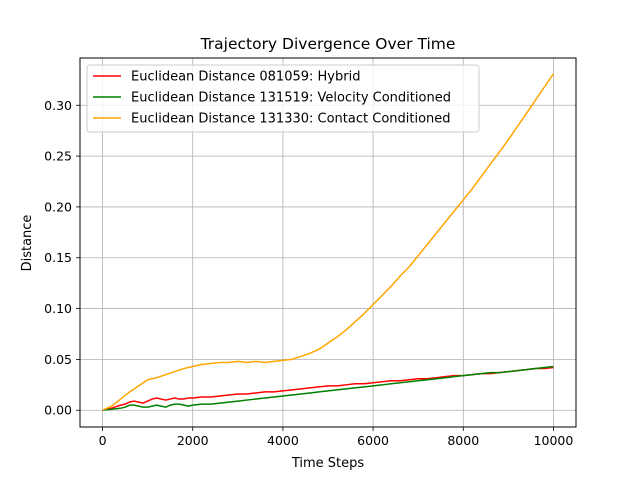  Describe the element at coordinates (58, 359) in the screenshot. I see `y-tick-label: 0.05` at that location.